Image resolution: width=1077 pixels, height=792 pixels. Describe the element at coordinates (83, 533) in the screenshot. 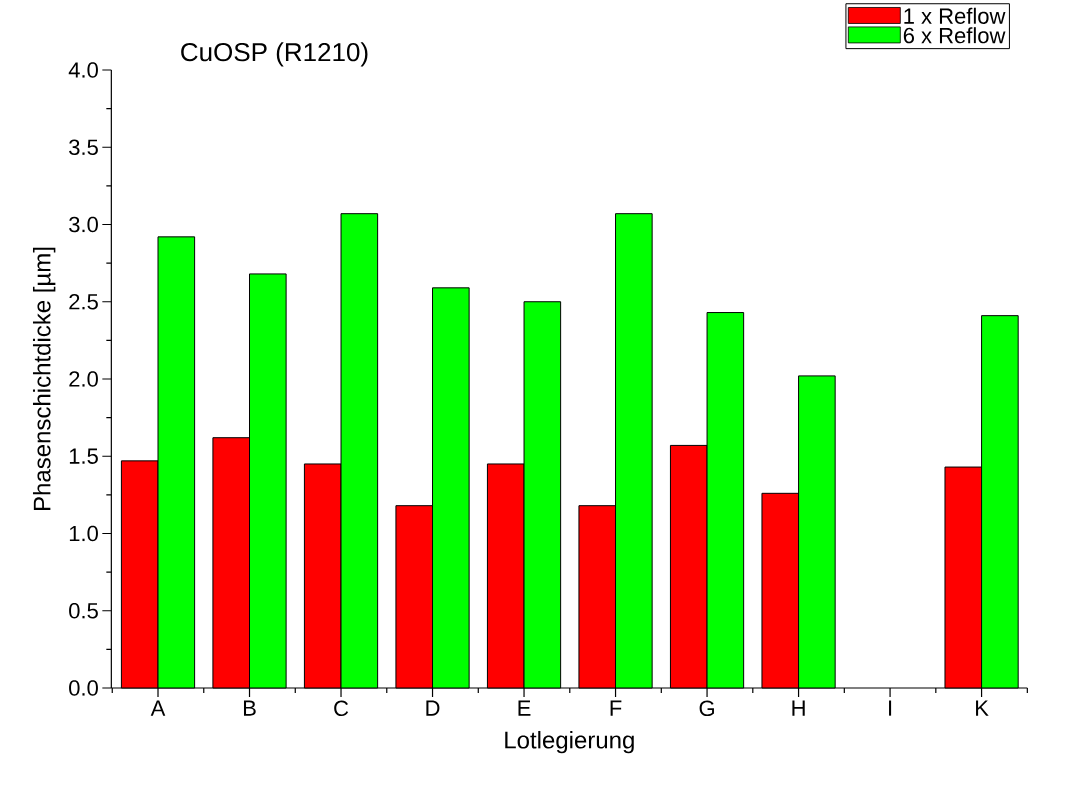

I see `y-tick-label: 1.0` at that location.